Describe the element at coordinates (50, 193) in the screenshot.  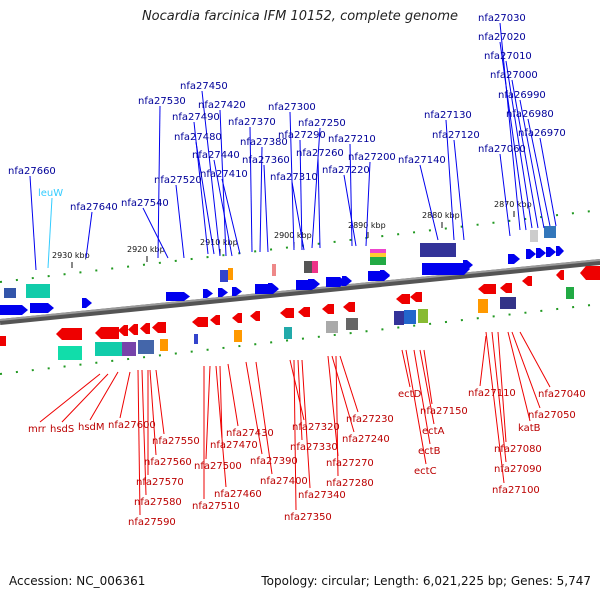
I see `trna-gene-label: leuW` at that location.